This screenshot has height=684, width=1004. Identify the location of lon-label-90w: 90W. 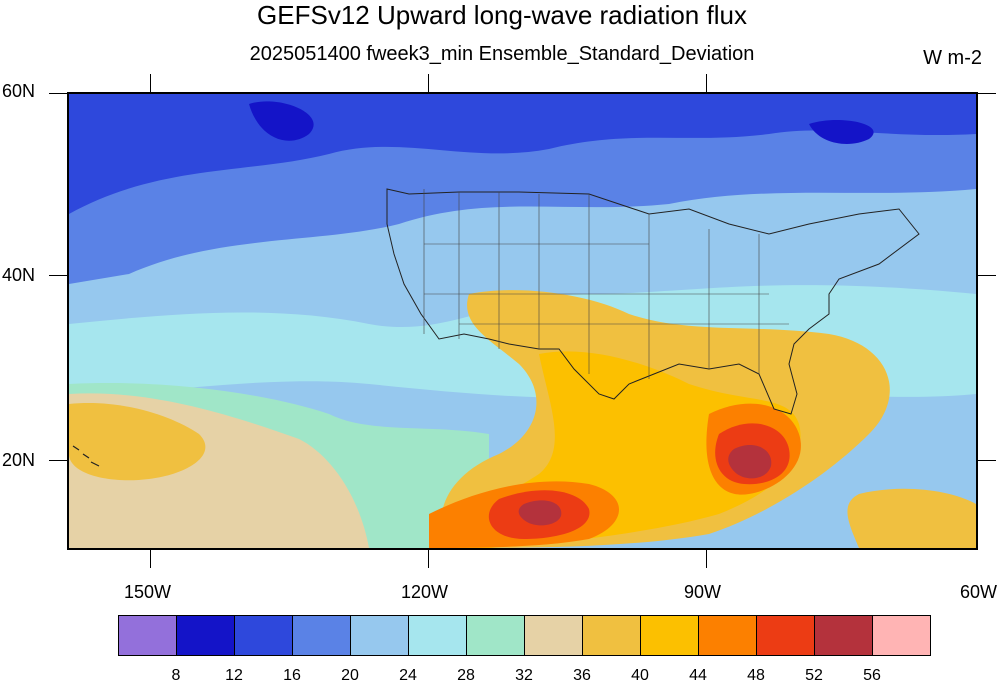
(703, 592).